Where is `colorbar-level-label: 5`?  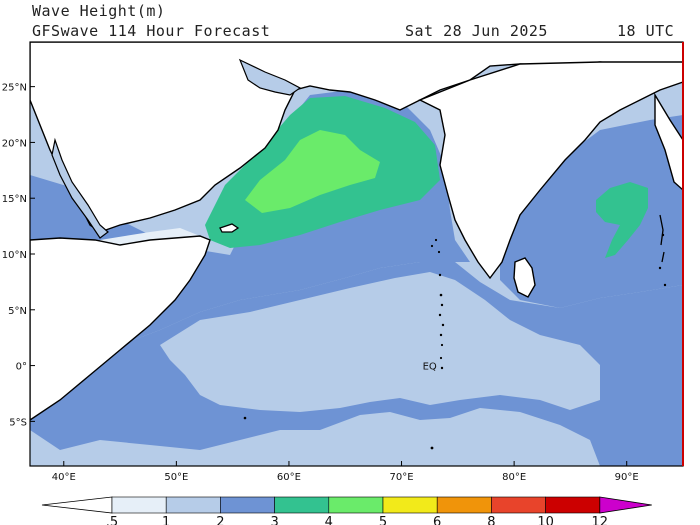 colorbar-level-label: 5 is located at coordinates (383, 520).